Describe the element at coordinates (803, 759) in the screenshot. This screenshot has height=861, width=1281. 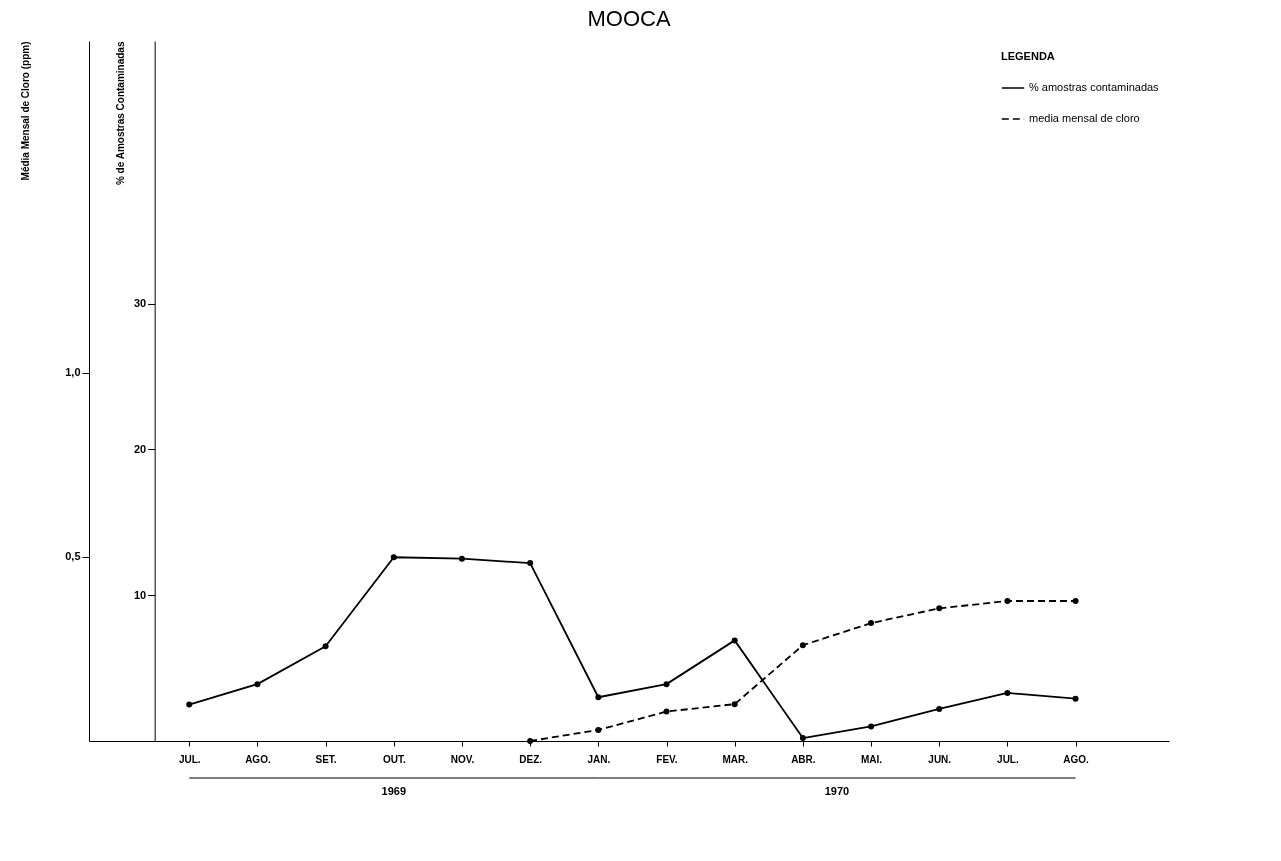
I see `x-tick-label: ABR.` at that location.